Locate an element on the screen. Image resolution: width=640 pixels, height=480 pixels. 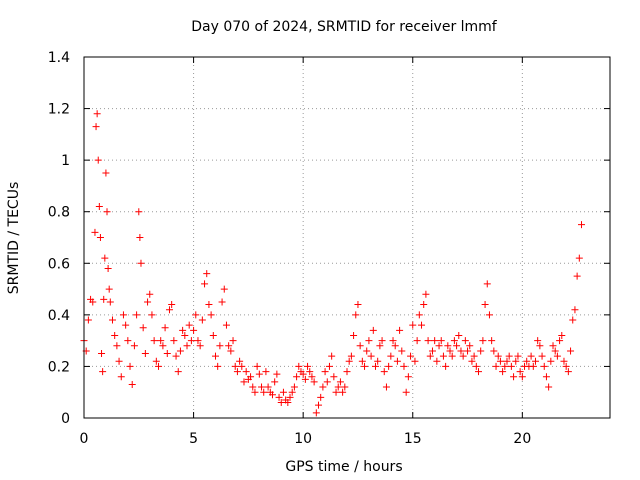
y-axis-title: SRMTID / TECUs is located at coordinates (14, 238).